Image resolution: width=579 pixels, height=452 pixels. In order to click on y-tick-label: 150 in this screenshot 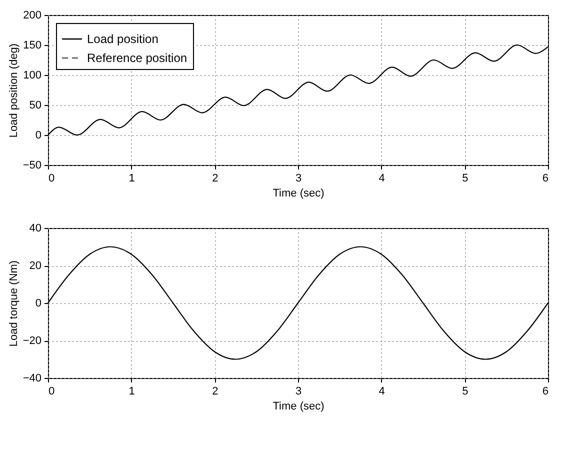, I will do `click(32, 46)`.